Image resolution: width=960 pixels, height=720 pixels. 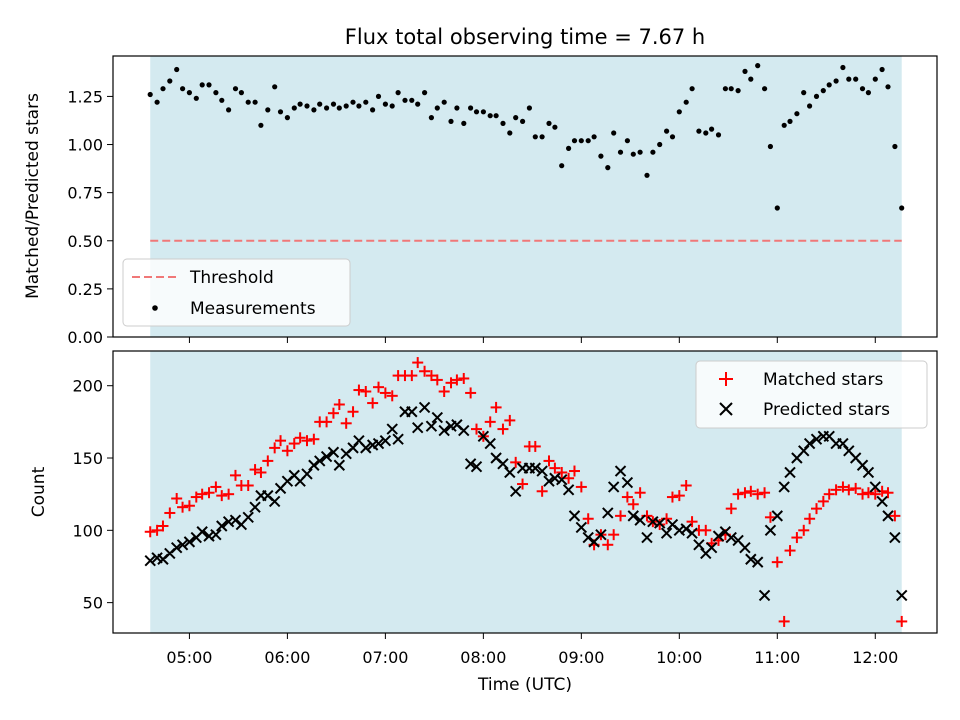 I want to click on legend-matched-swatch, so click(x=726, y=379).